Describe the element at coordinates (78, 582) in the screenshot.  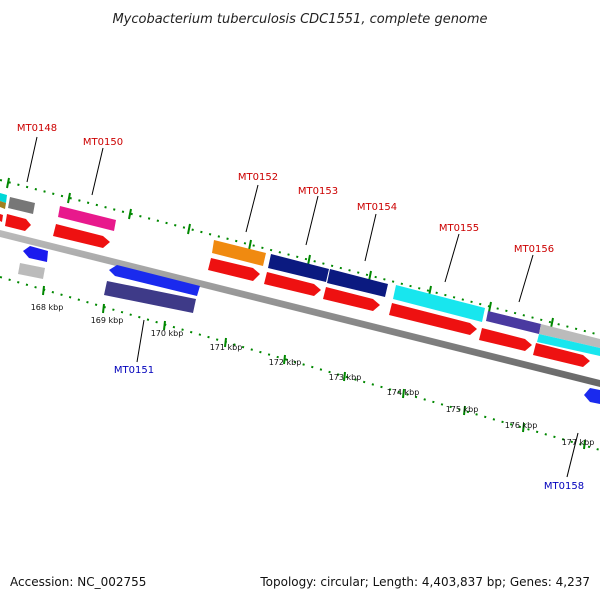
I see `accession-text: Accession: NC_002755` at that location.